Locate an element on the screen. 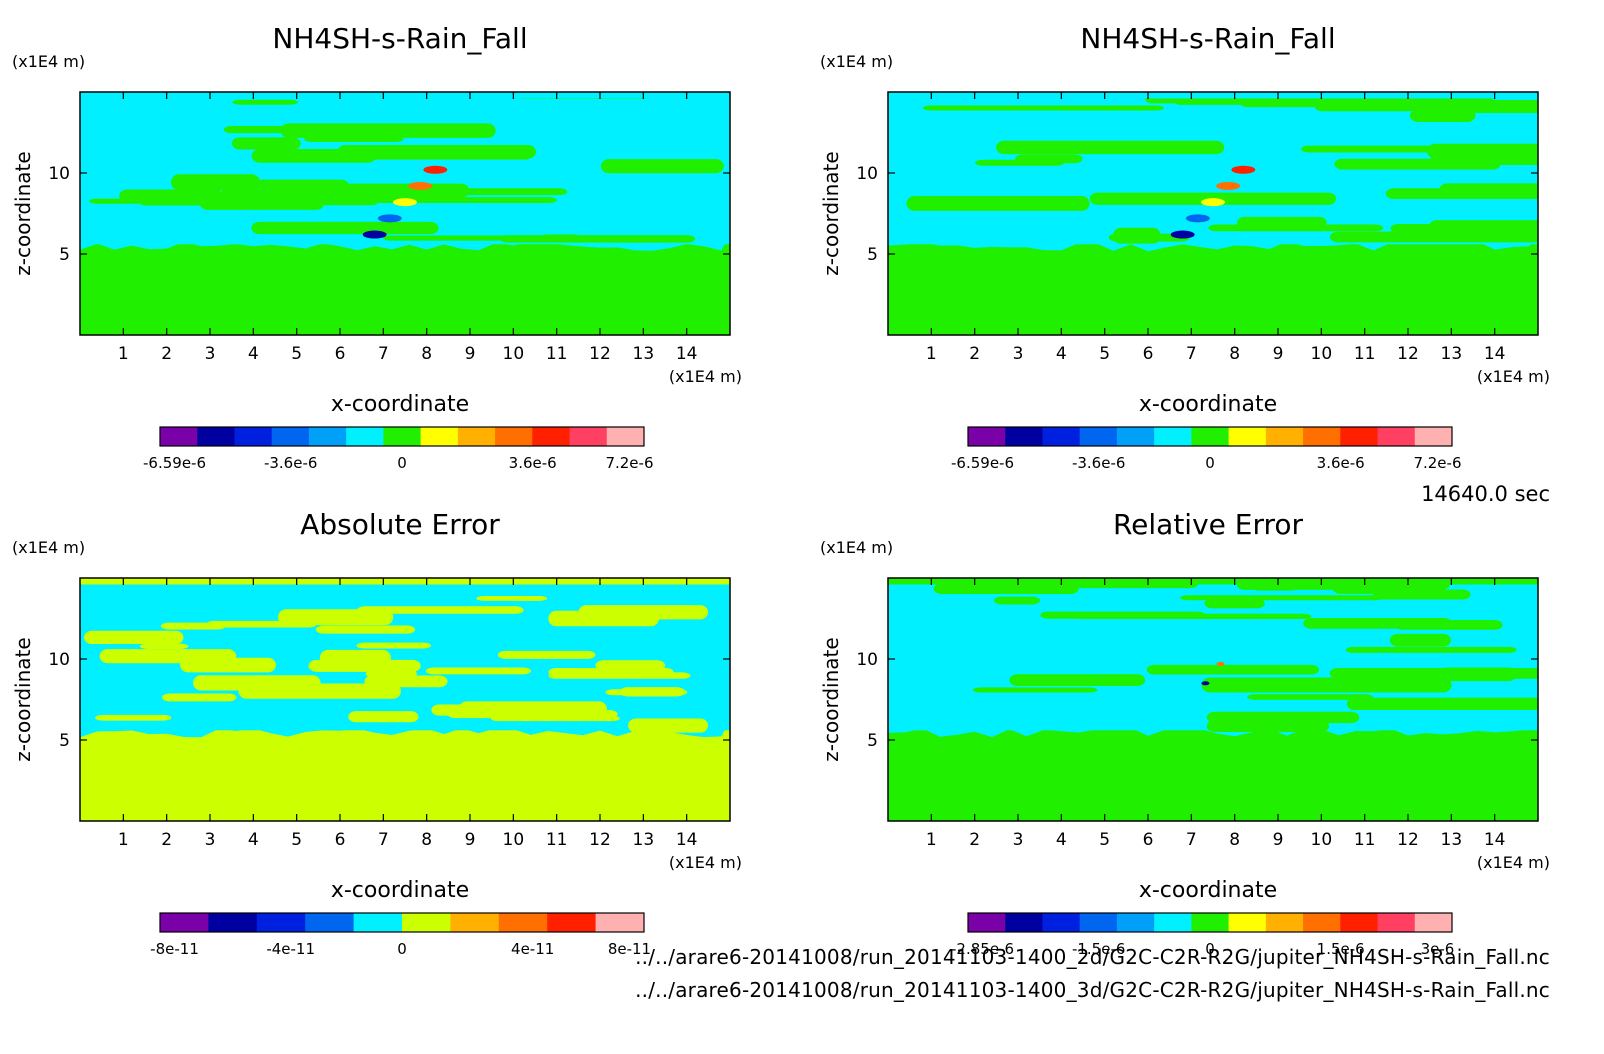 This screenshot has height=1054, width=1604. x-axis-unit: (x1E4 m) is located at coordinates (1513, 862).